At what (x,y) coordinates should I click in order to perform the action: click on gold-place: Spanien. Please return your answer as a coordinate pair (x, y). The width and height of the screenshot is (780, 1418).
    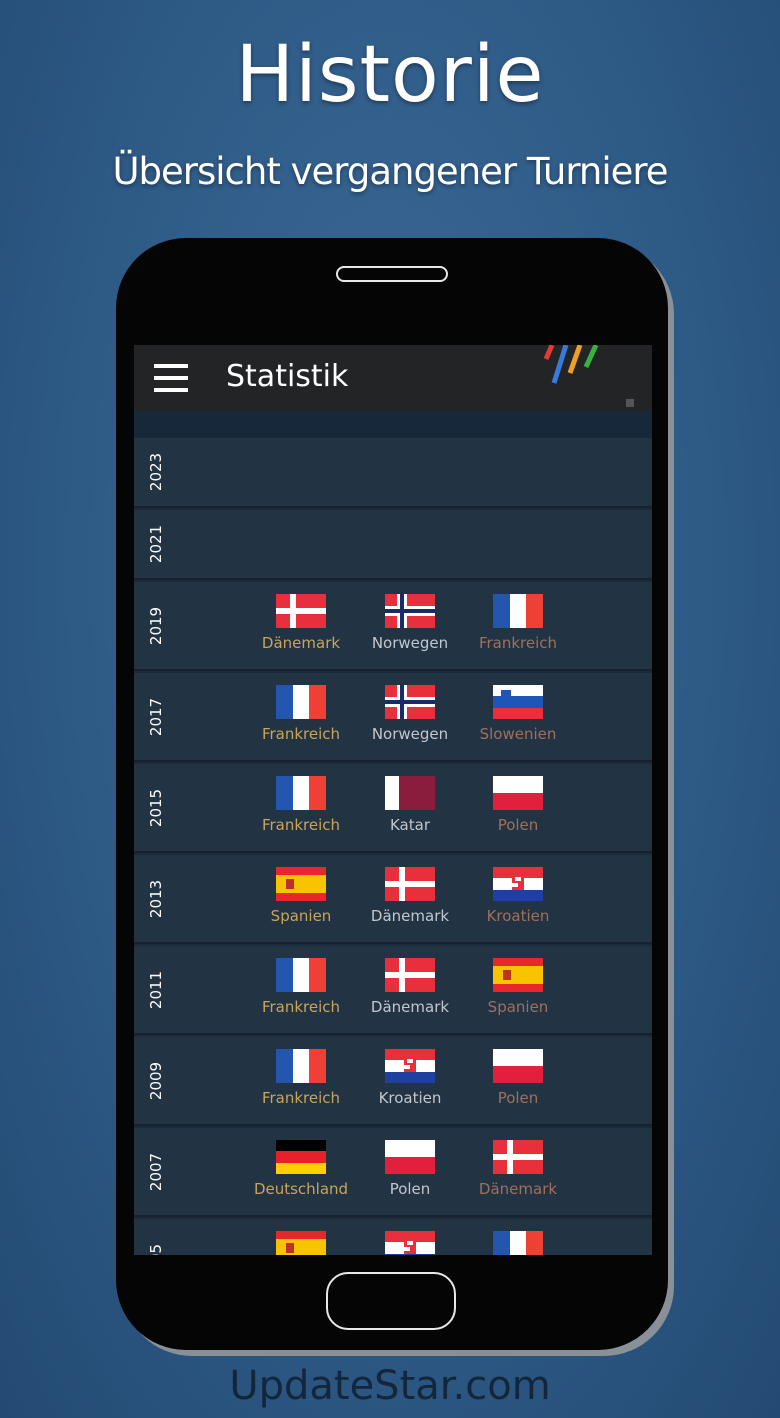
    Looking at the image, I should click on (301, 896).